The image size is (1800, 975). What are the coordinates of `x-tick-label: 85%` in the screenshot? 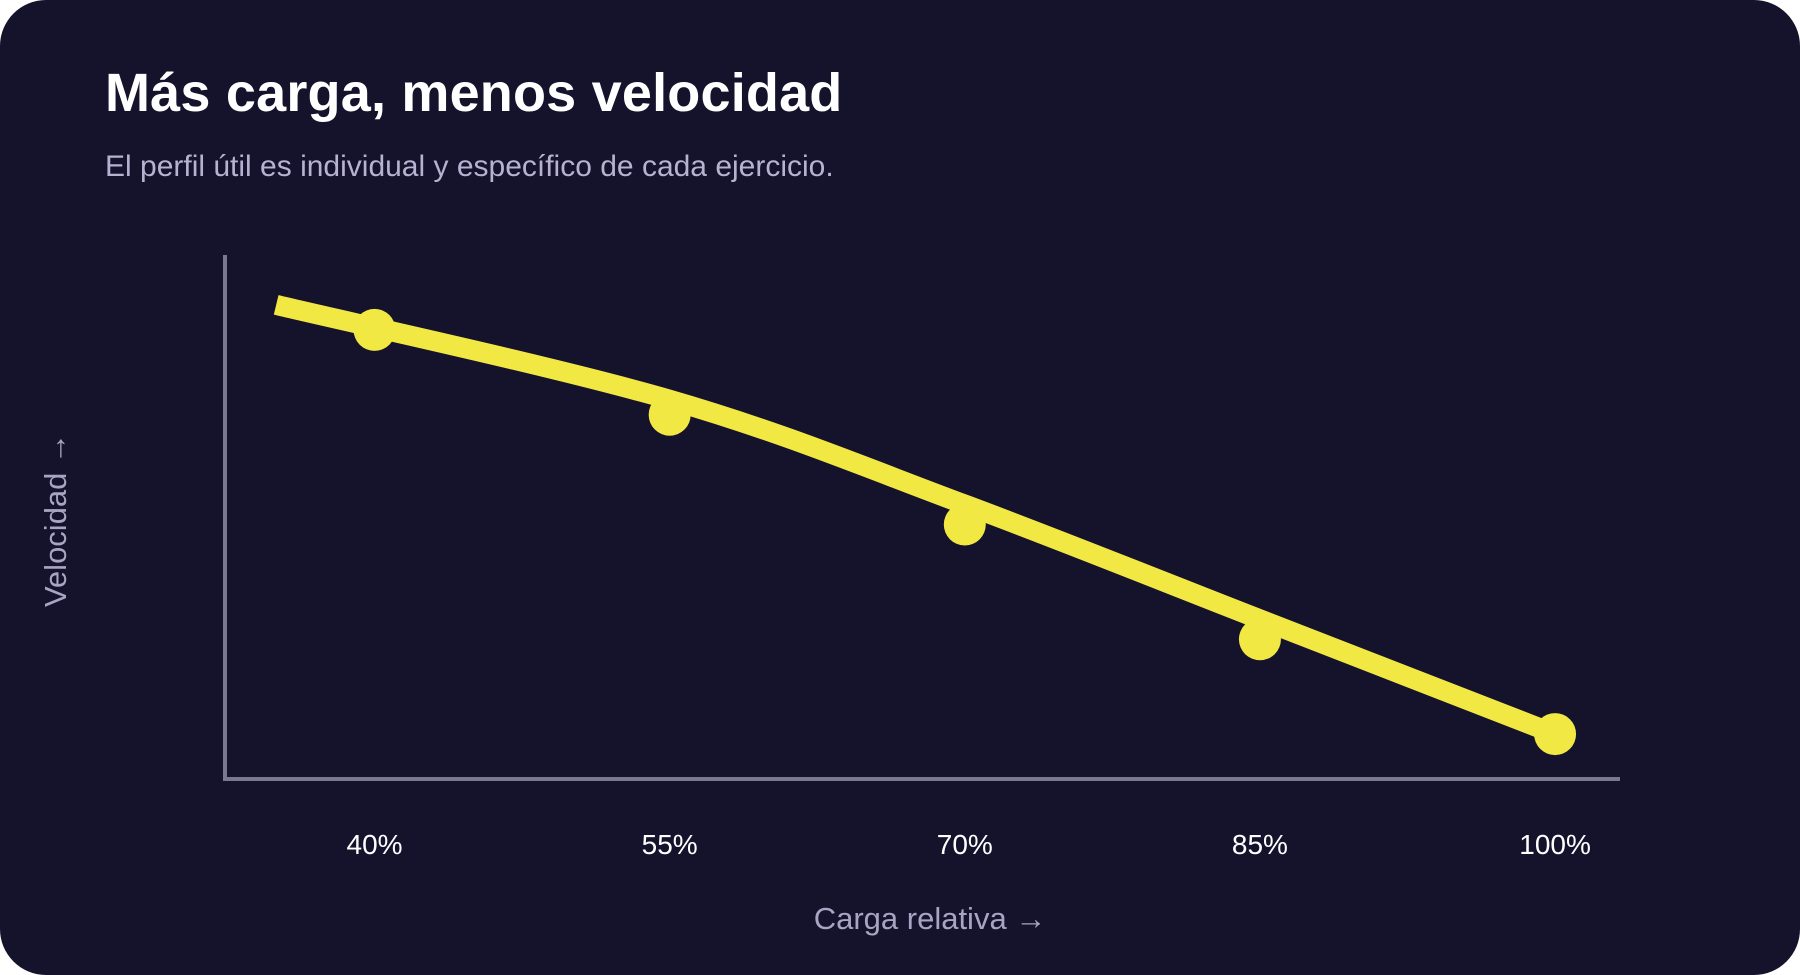 It's located at (1260, 844).